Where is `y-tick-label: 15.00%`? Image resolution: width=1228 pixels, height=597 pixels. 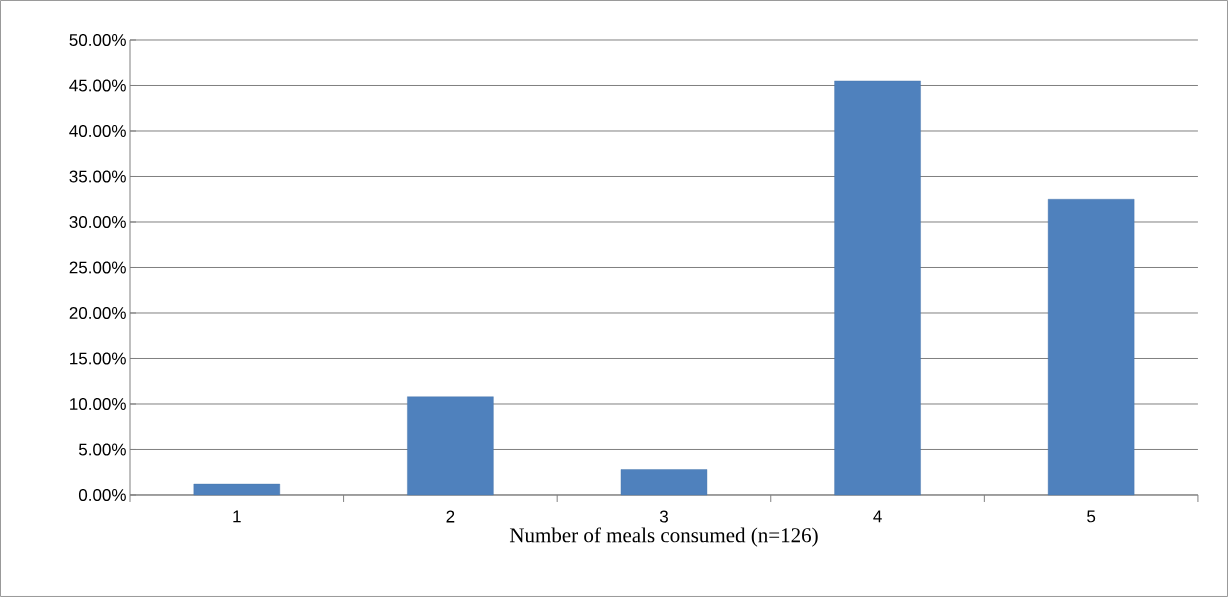
y-tick-label: 15.00% is located at coordinates (98, 358).